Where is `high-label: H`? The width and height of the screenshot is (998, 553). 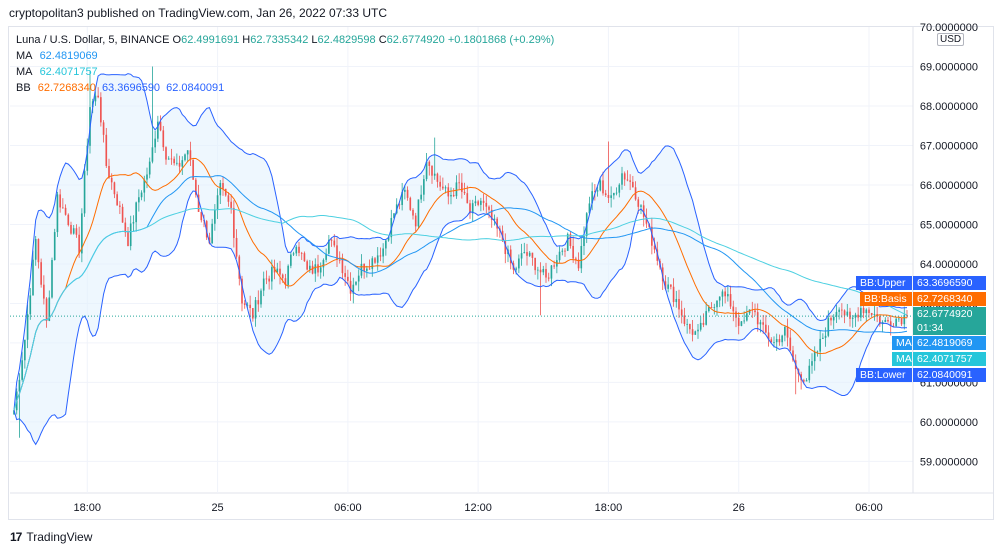
high-label: H is located at coordinates (246, 40).